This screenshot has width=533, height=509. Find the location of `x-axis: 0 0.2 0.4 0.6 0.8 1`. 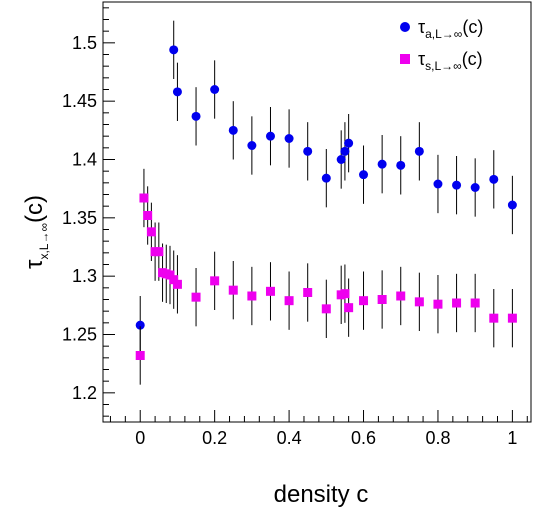

x-axis: 0 0.2 0.4 0.6 0.8 1 is located at coordinates (318, 429).